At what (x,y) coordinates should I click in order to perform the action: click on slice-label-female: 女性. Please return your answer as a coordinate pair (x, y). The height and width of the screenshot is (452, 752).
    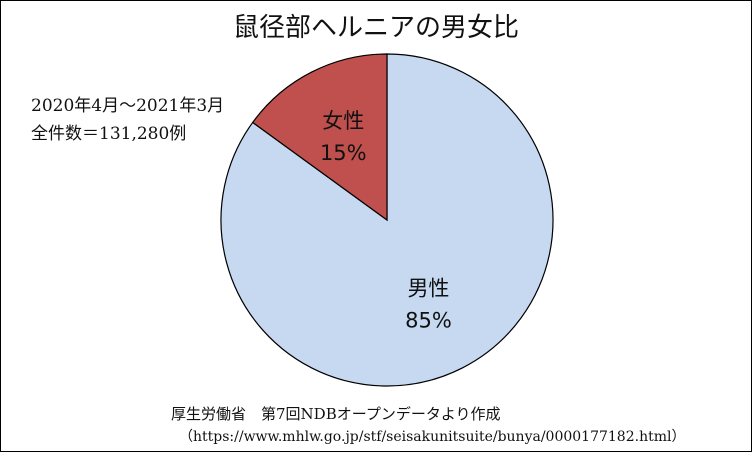
    Looking at the image, I should click on (343, 121).